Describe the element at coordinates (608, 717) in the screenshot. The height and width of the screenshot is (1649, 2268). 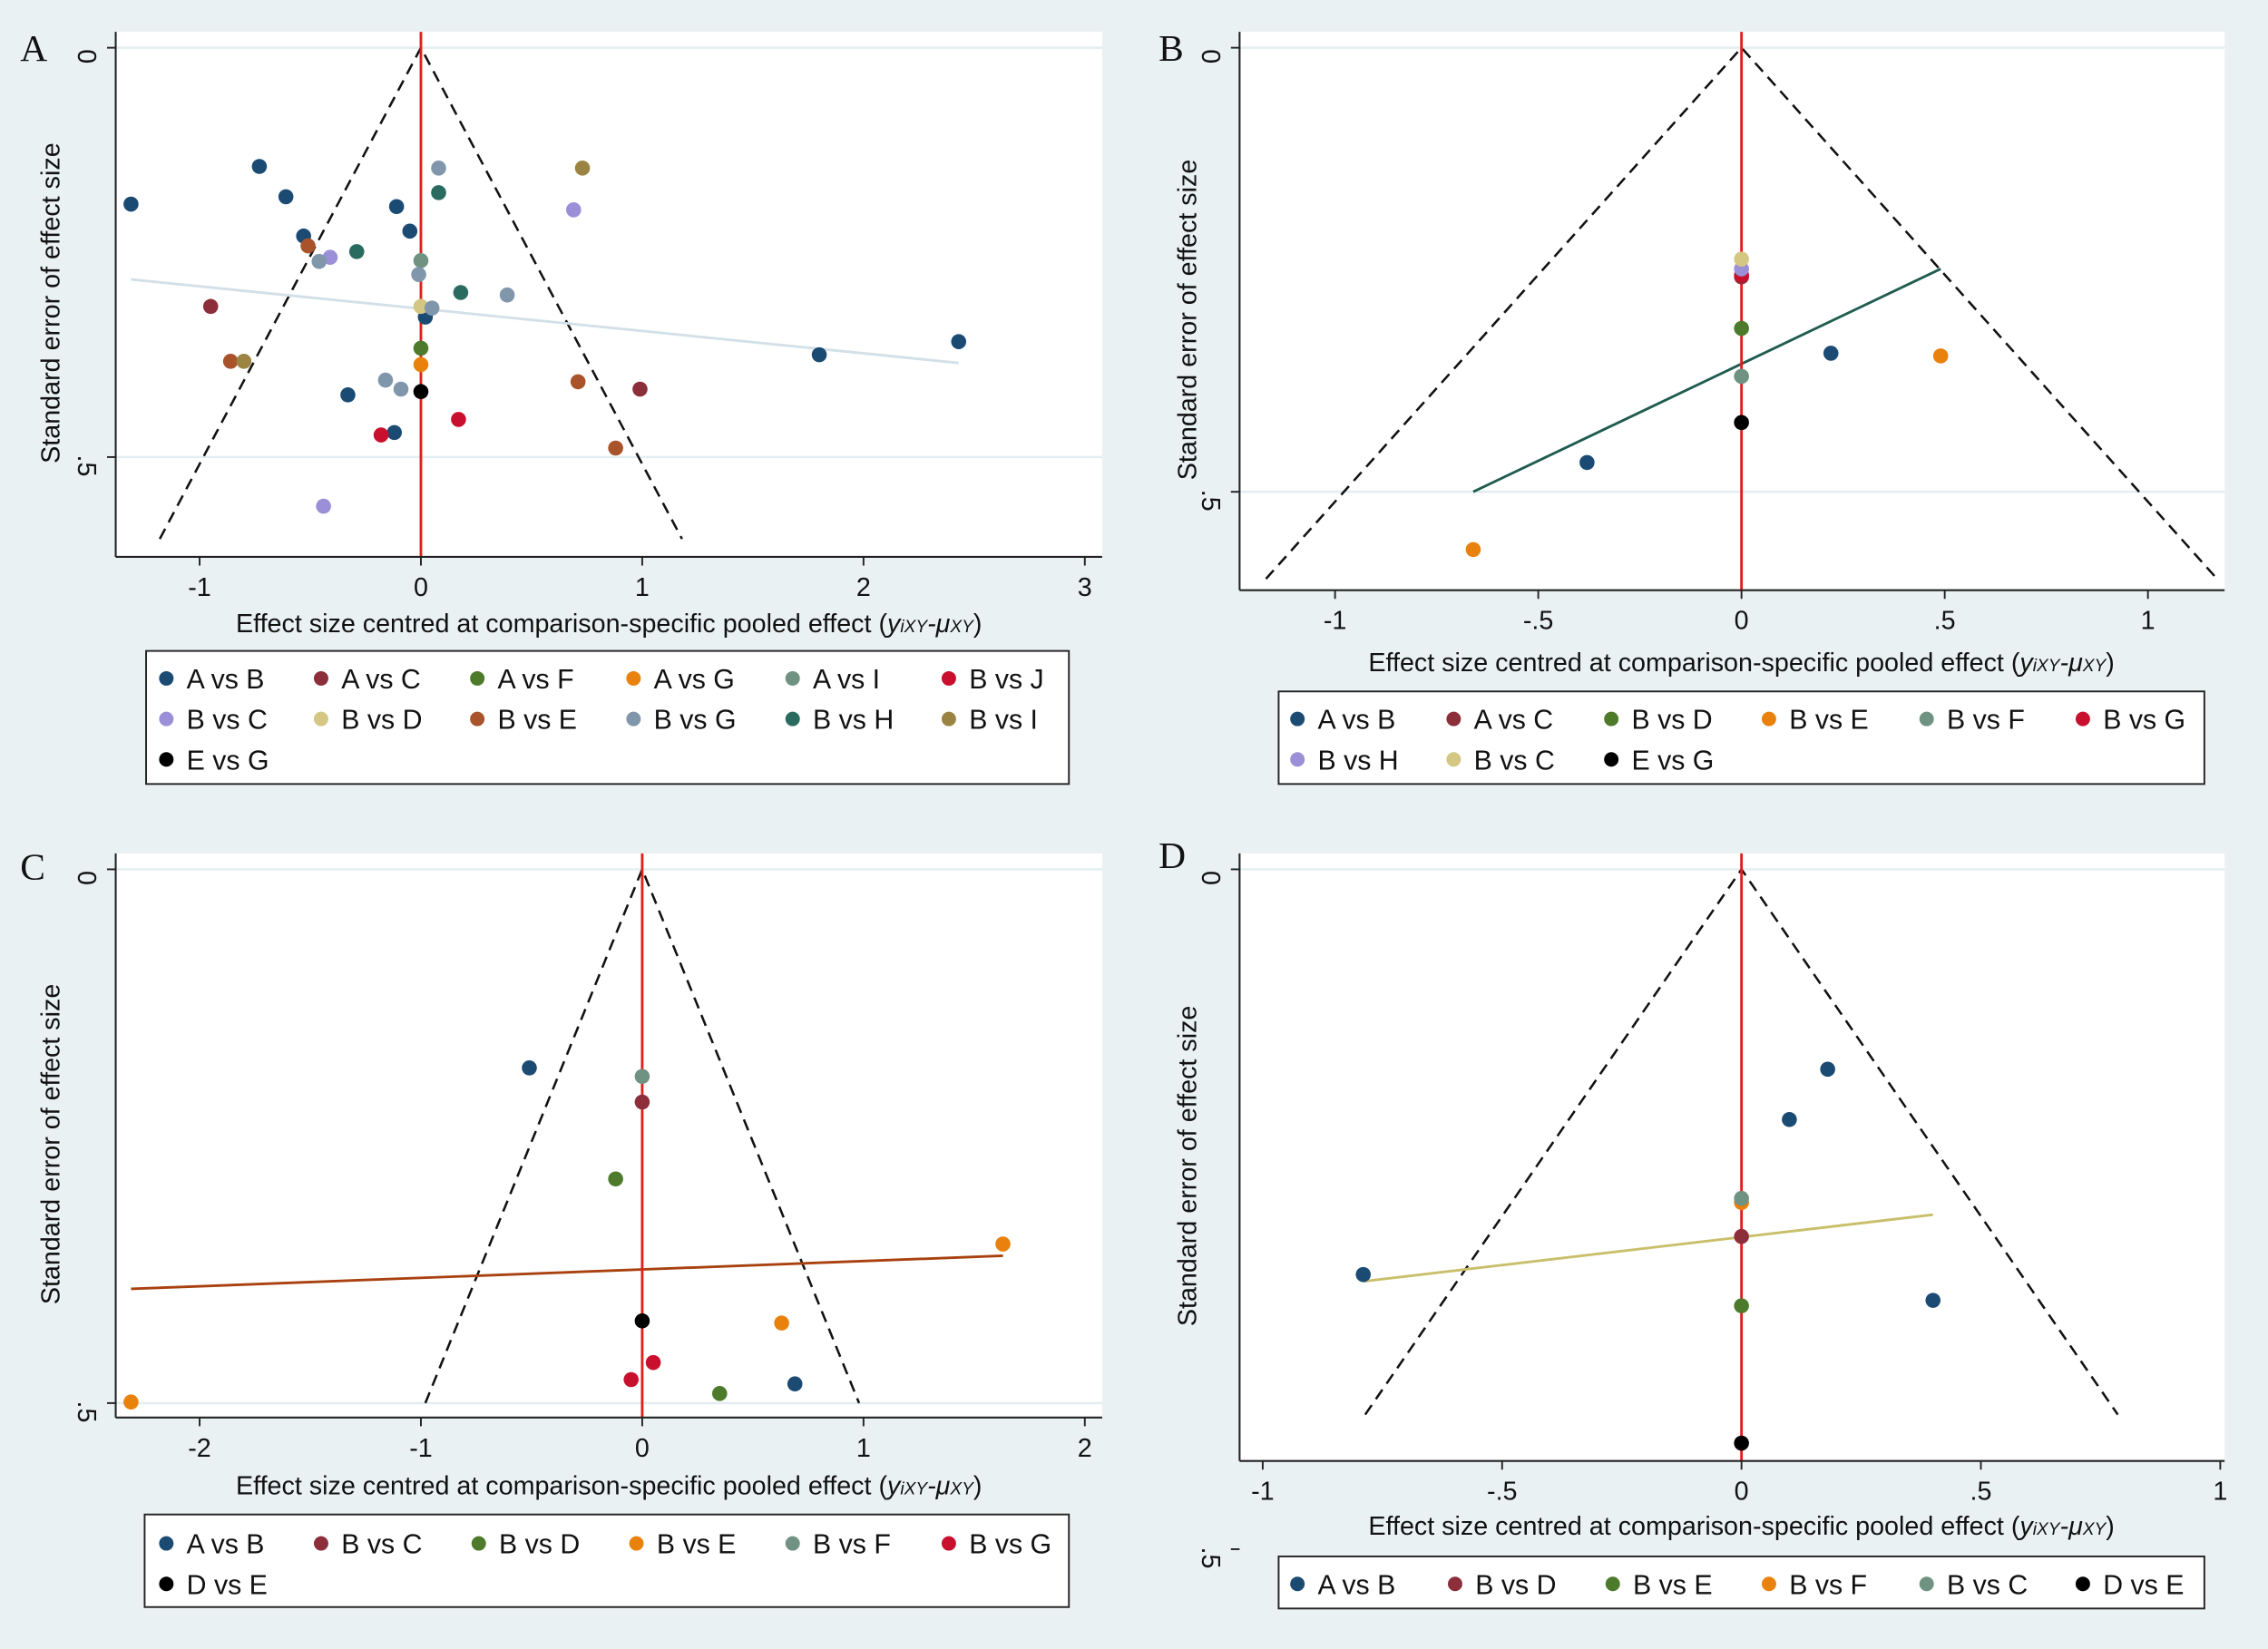
I see `legend-box` at that location.